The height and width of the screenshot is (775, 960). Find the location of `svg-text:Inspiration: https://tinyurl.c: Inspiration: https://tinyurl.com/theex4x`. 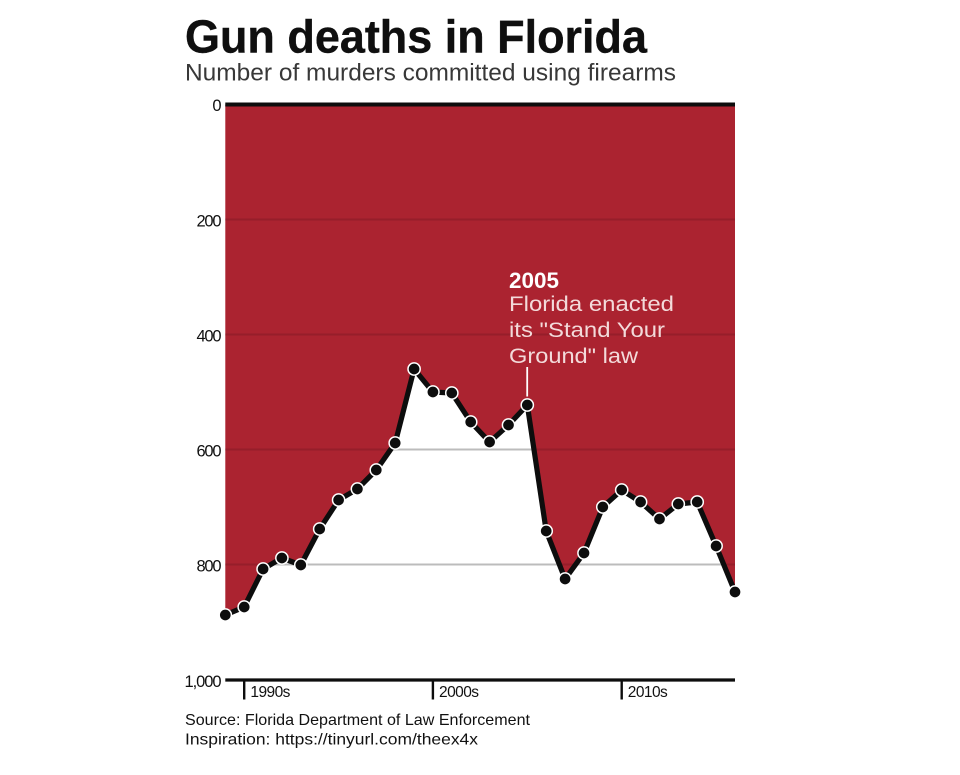

svg-text:Inspiration: https://tinyurl.c: Inspiration: https://tinyurl.com/theex4x is located at coordinates (331, 740).